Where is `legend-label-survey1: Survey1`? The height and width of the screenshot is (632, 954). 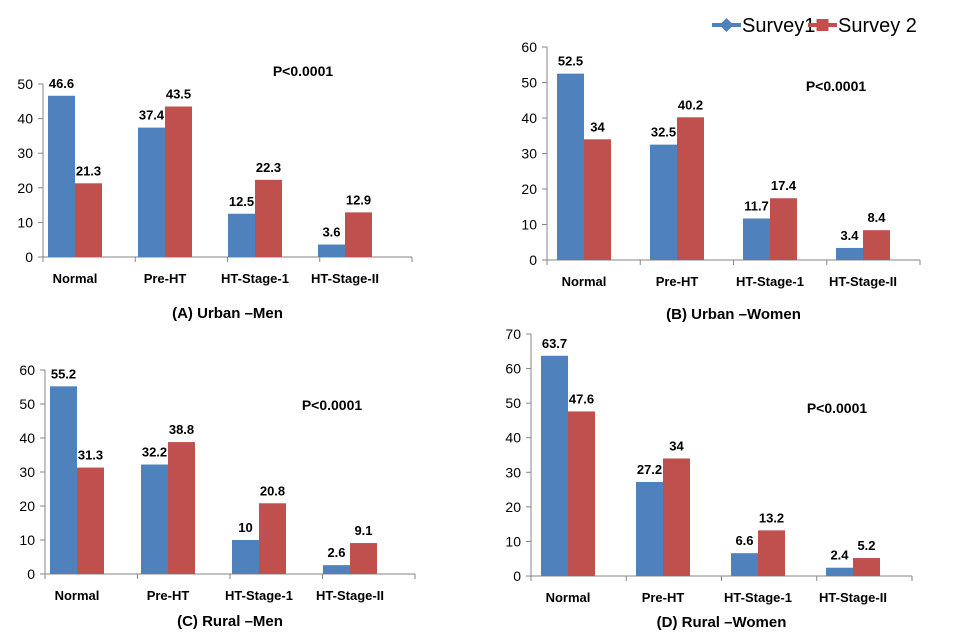 legend-label-survey1: Survey1 is located at coordinates (778, 26).